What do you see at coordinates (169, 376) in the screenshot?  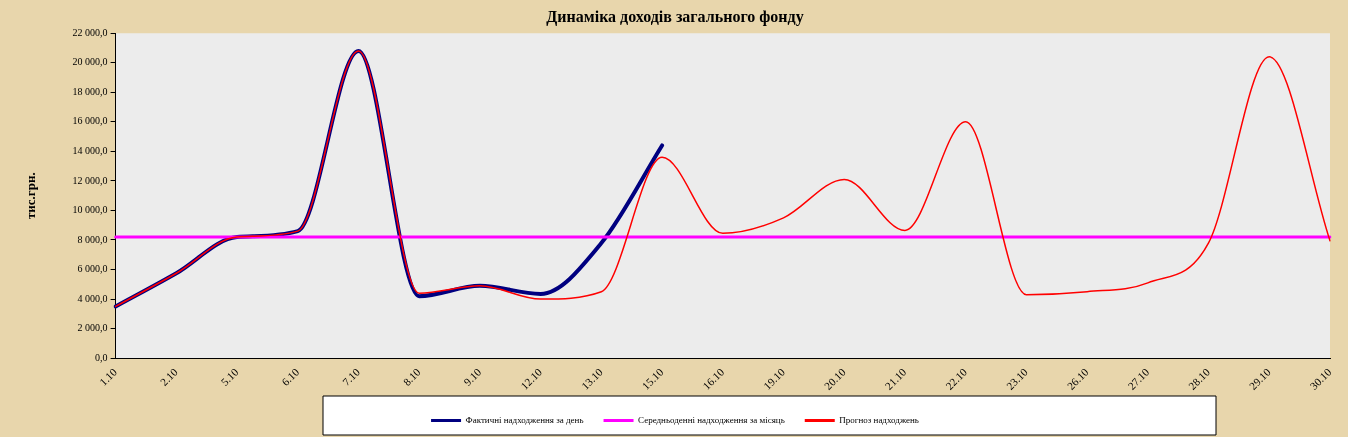 I see `x-tick-label: 2.10` at bounding box center [169, 376].